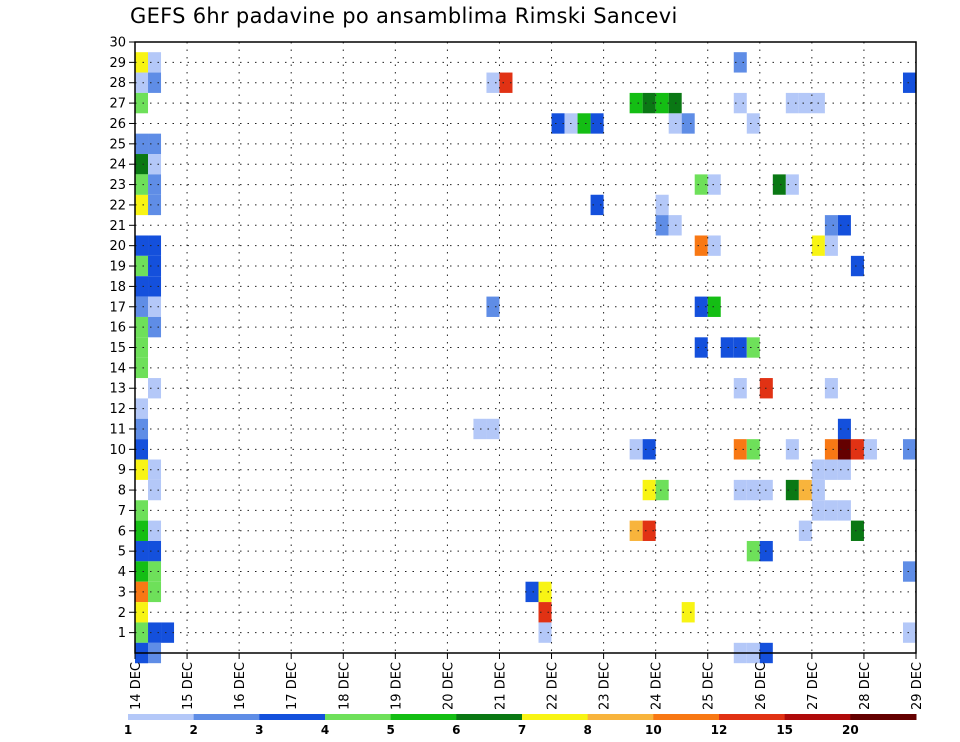 Image resolution: width=960 pixels, height=742 pixels. Describe the element at coordinates (122, 470) in the screenshot. I see `y-tick-label: 9` at that location.